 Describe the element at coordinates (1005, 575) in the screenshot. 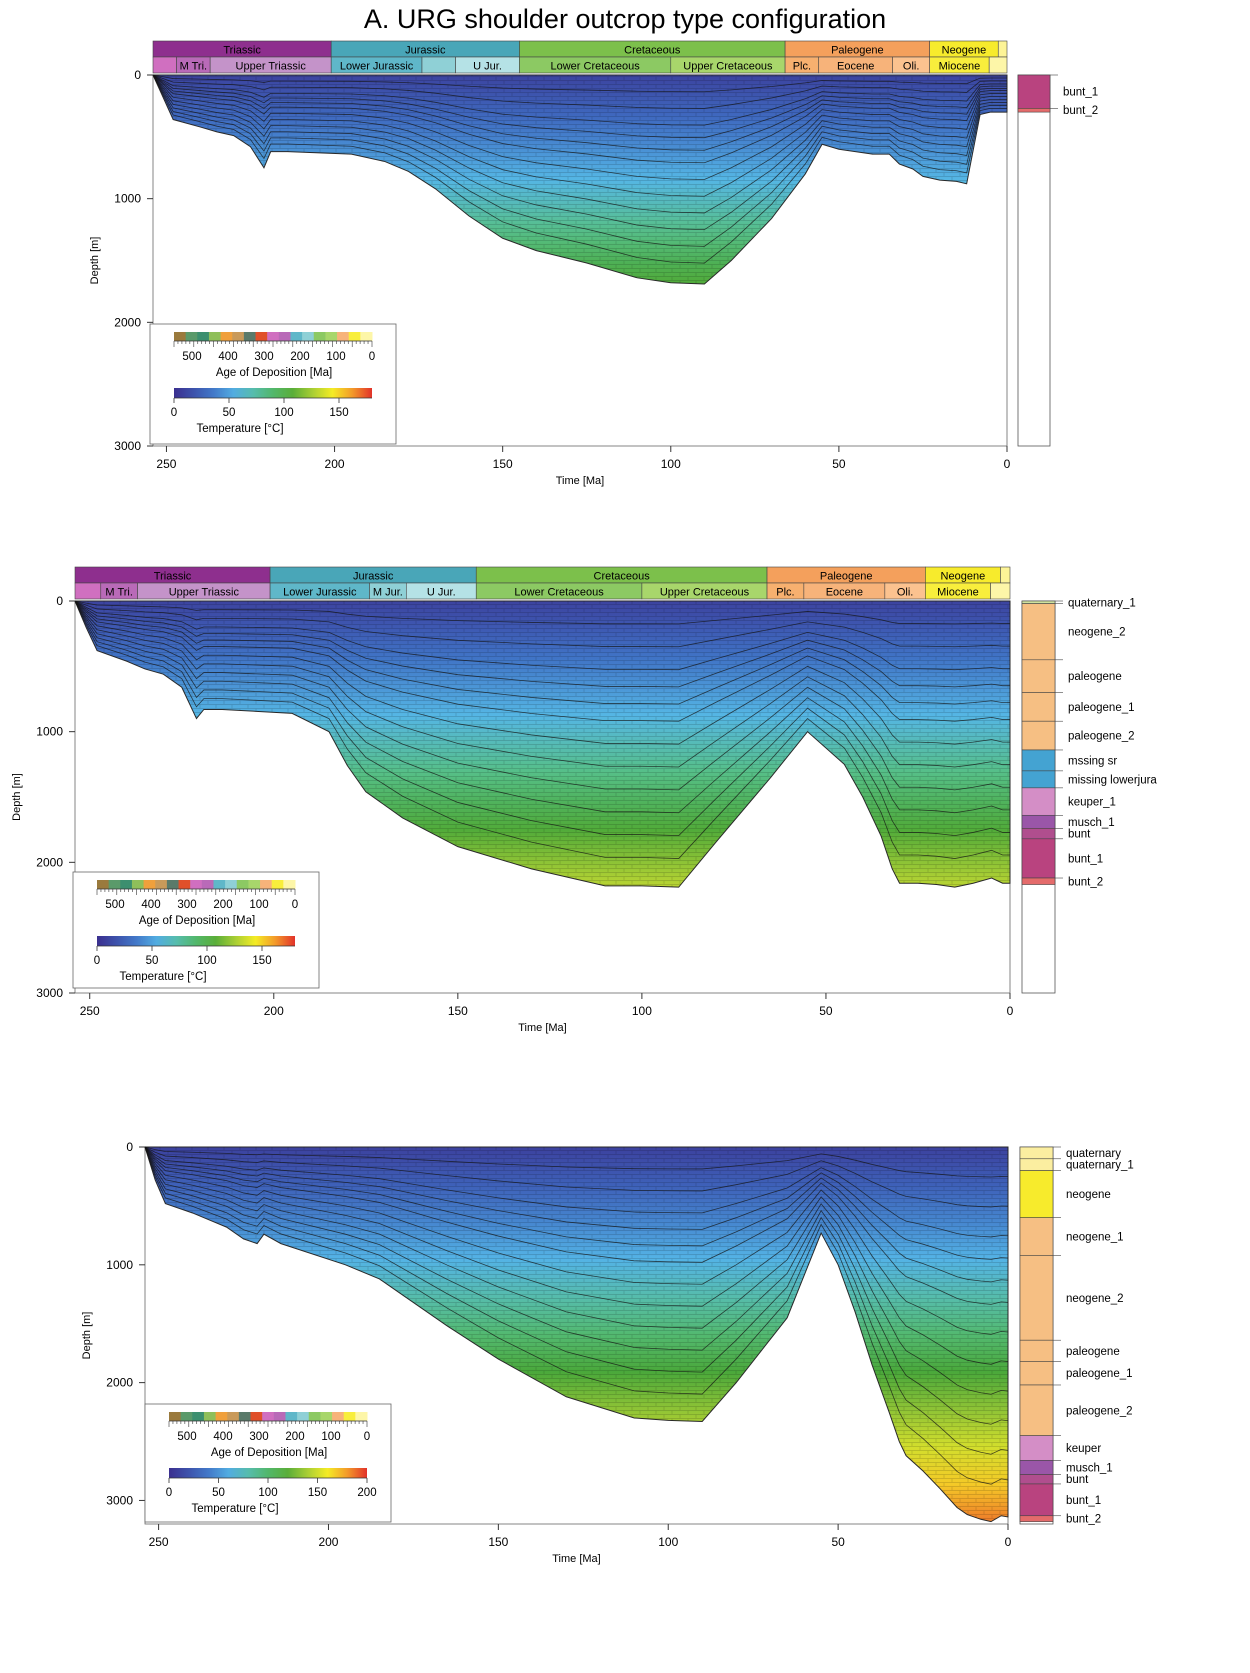

I see `period-band` at that location.